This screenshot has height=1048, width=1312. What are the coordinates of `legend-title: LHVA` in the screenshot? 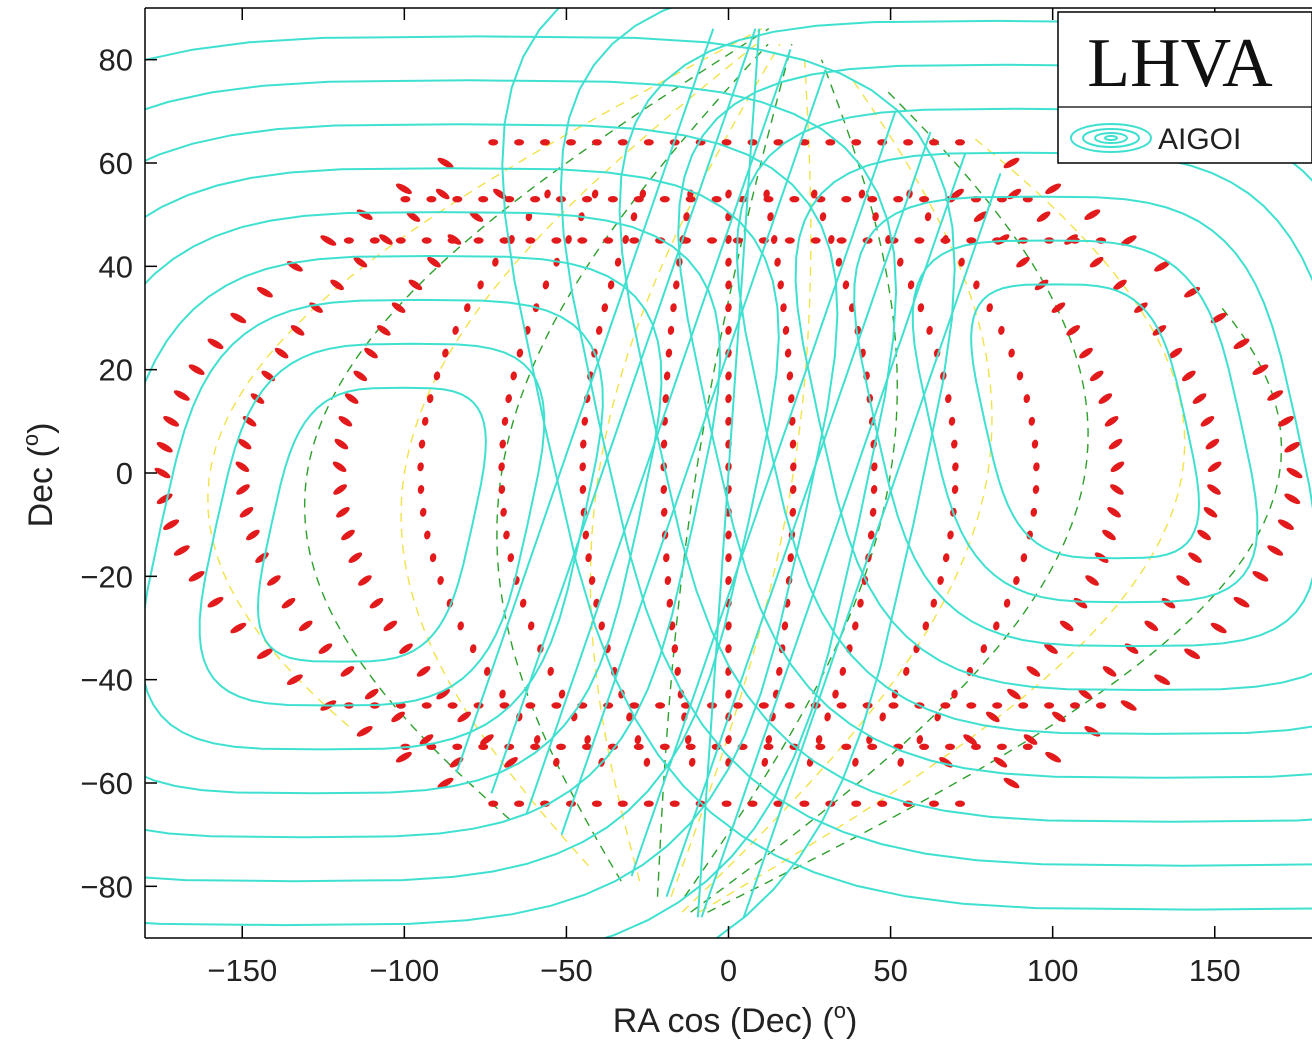 It's located at (1180, 63).